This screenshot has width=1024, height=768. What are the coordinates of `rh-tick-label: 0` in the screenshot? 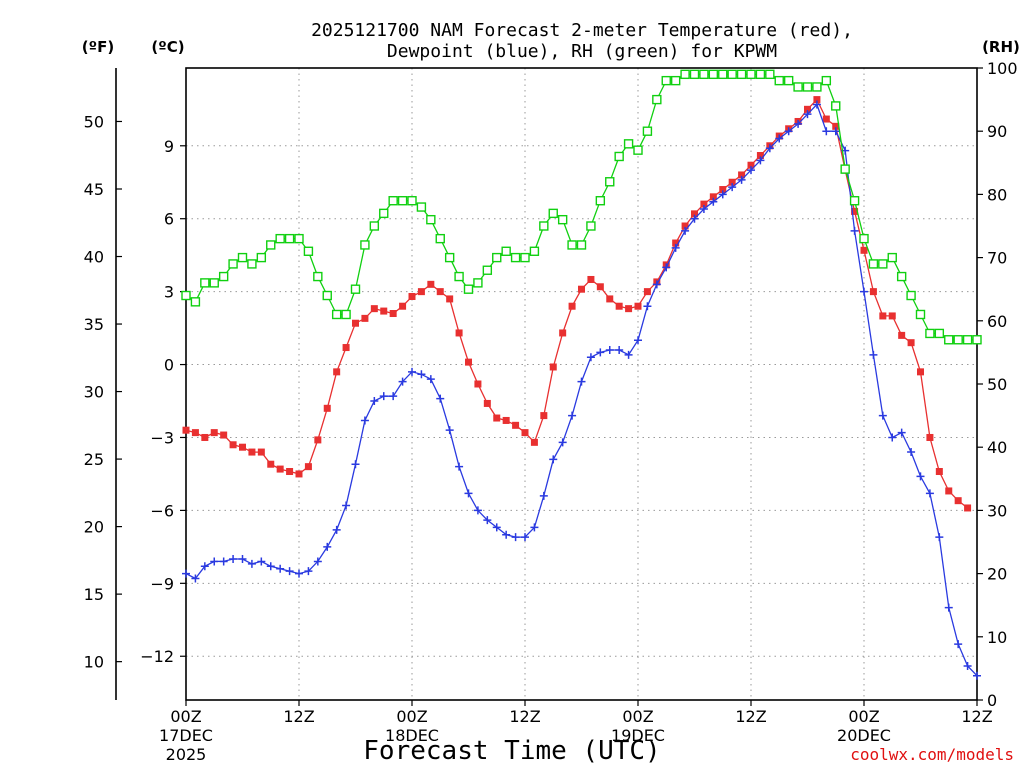 It's located at (992, 700).